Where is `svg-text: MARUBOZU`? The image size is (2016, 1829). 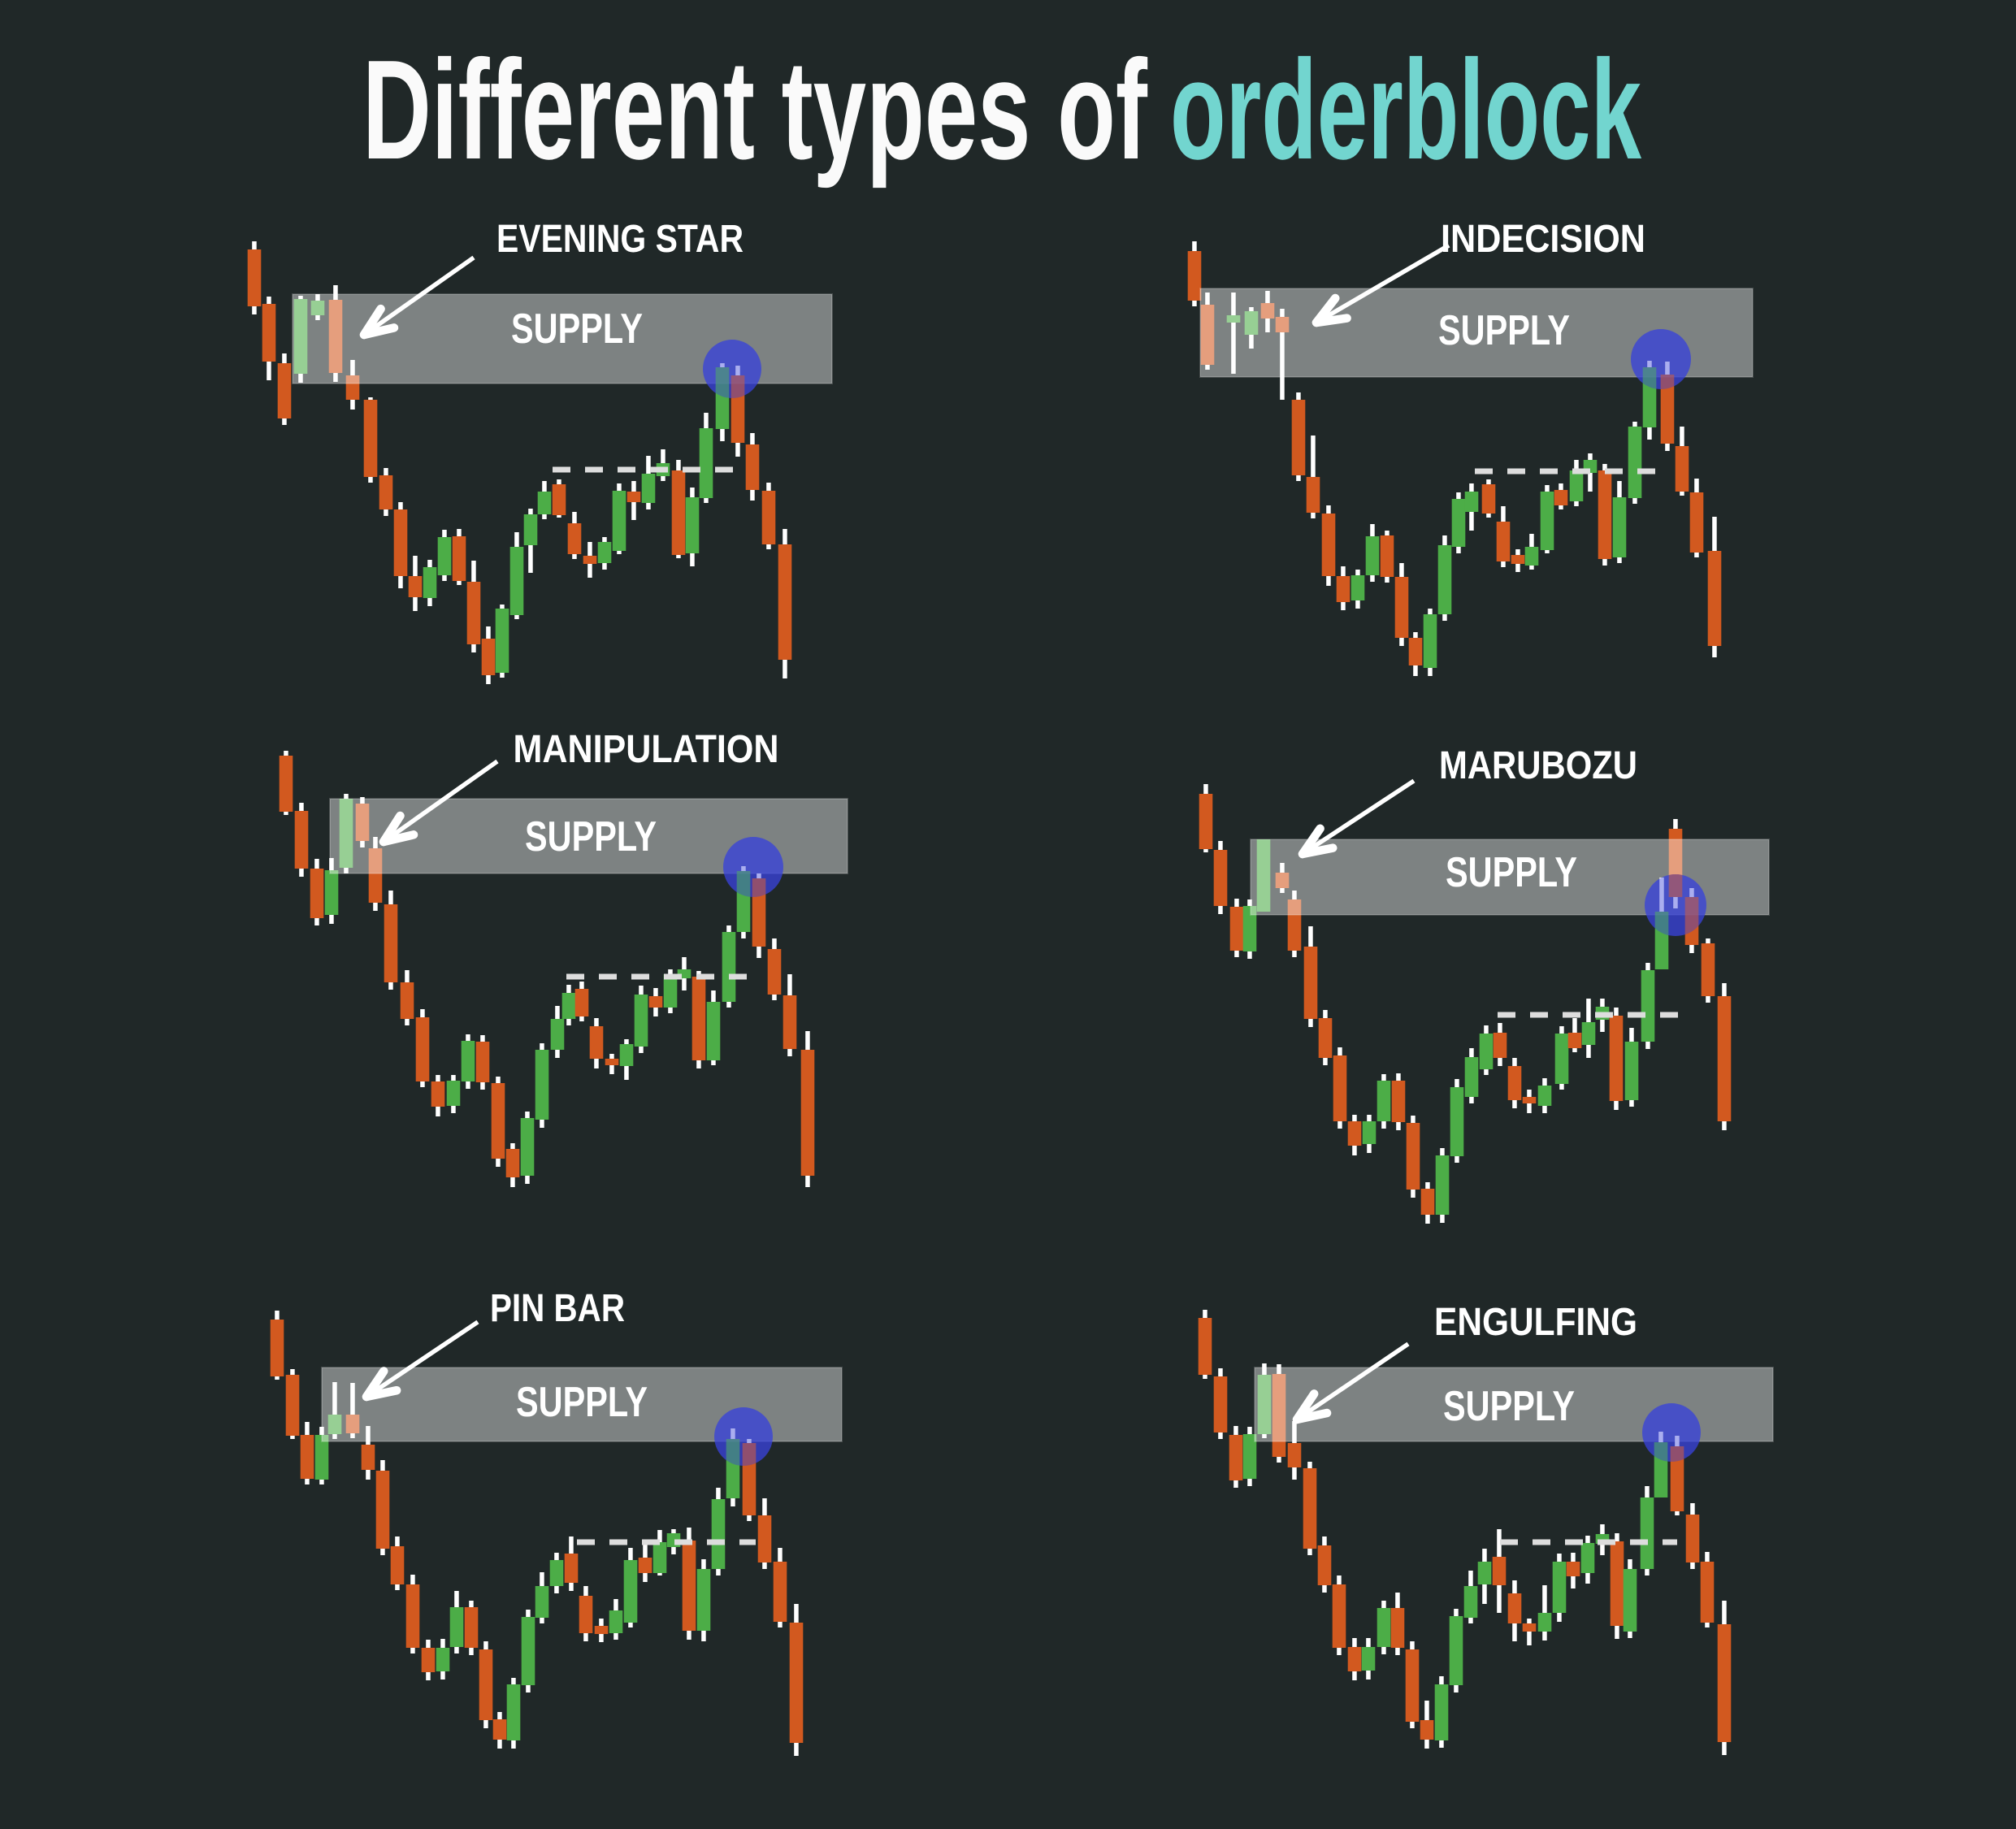 svg-text: MARUBOZU is located at coordinates (1538, 766).